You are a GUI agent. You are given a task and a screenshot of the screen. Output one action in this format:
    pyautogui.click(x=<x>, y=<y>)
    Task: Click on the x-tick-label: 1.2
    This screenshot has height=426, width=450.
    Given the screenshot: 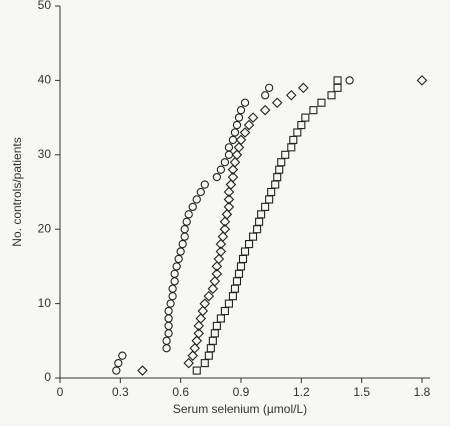 What is the action you would take?
    pyautogui.click(x=301, y=392)
    